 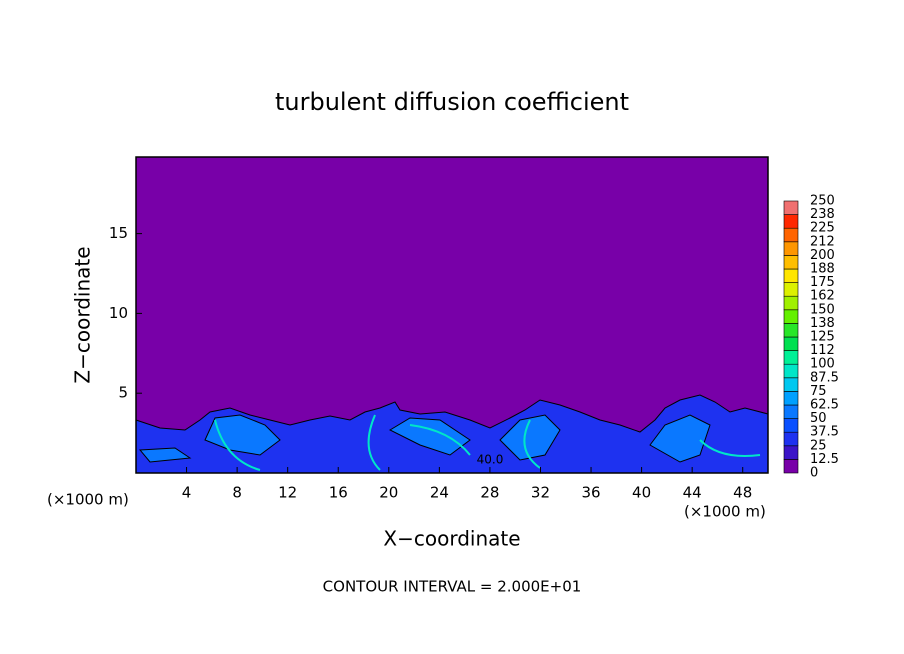 What do you see at coordinates (118, 313) in the screenshot?
I see `y-tick-label: 10` at bounding box center [118, 313].